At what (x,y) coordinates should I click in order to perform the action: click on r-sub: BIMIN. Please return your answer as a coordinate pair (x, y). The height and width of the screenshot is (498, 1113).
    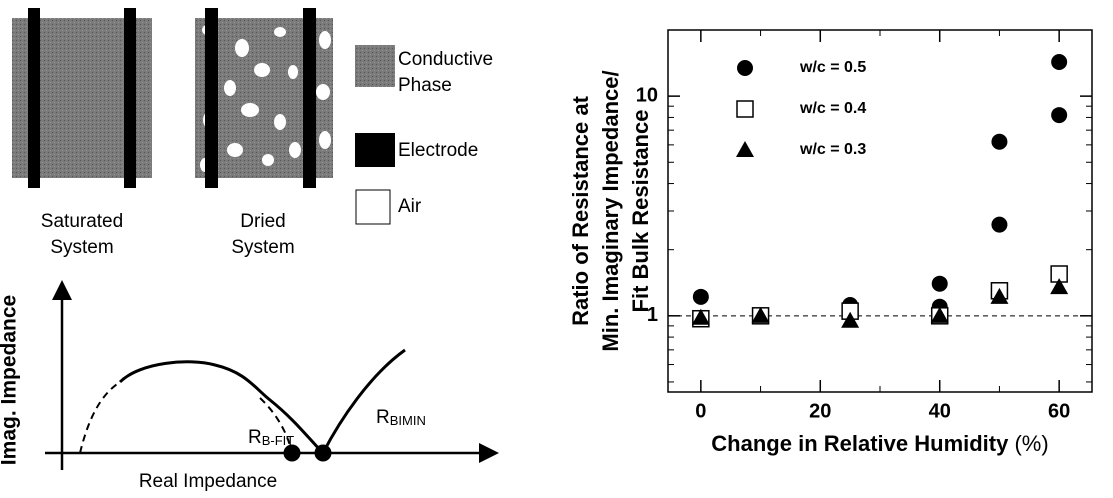
    Looking at the image, I should click on (408, 420).